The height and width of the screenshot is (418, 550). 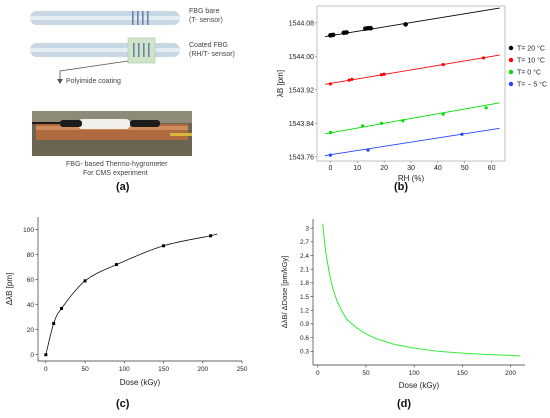 What do you see at coordinates (71, 123) in the screenshot?
I see `black-connector-left` at bounding box center [71, 123].